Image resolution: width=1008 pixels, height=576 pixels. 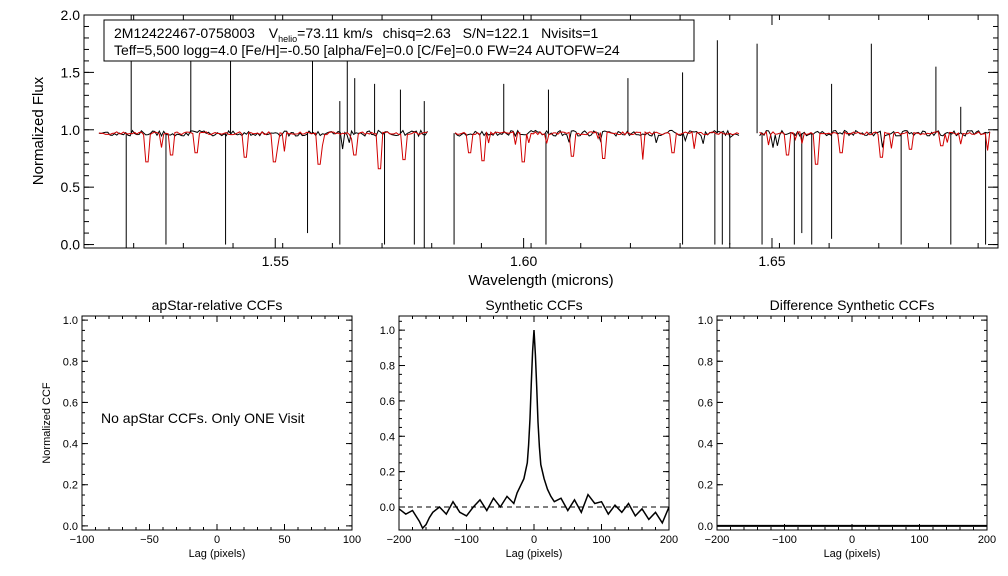 I want to click on star-id: 2M12422467-0758003, so click(x=184, y=33).